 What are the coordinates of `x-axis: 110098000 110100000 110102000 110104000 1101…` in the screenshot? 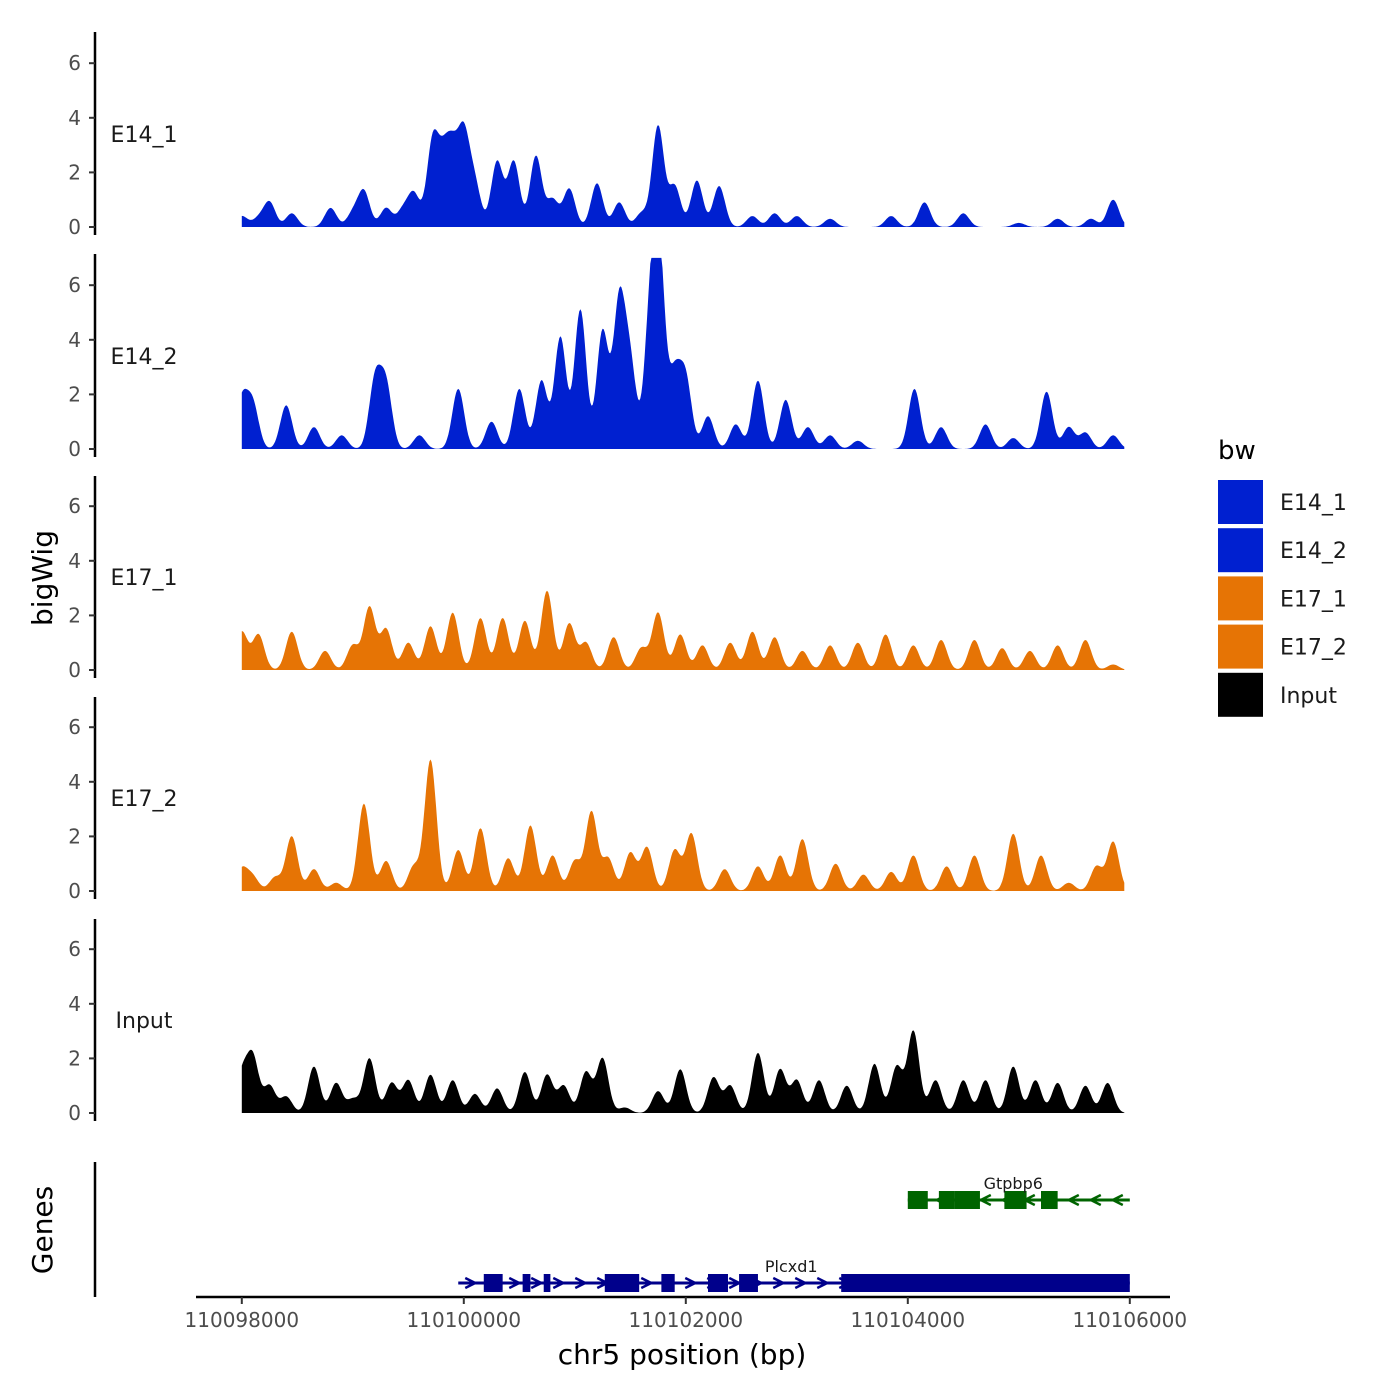 It's located at (686, 1313).